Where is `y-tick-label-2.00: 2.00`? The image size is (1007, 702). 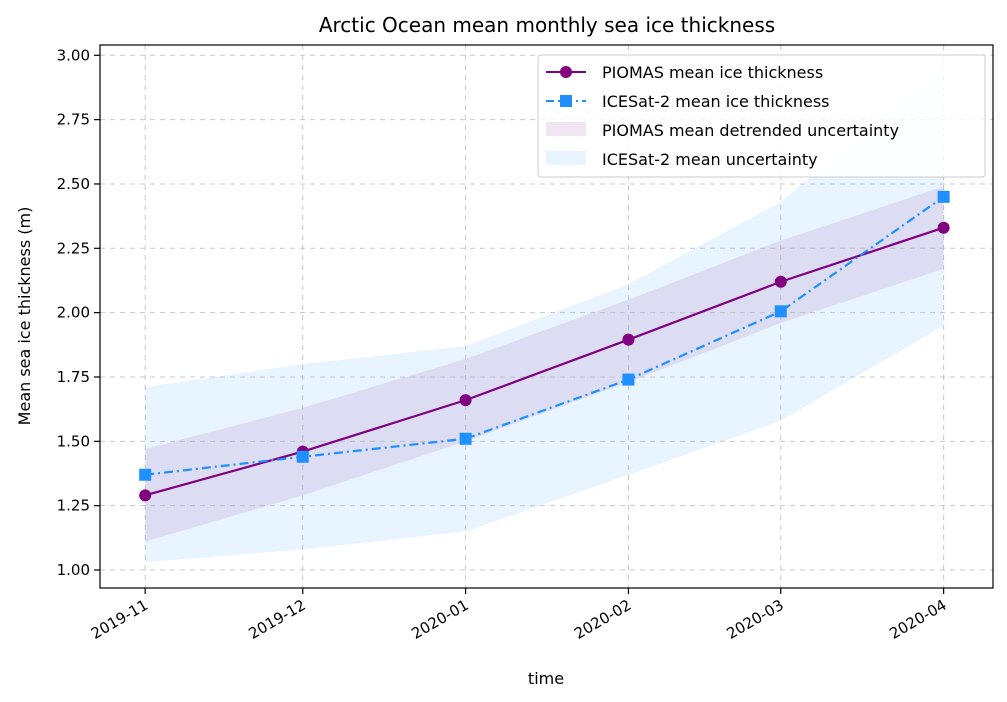
y-tick-label-2.00: 2.00 is located at coordinates (73, 313).